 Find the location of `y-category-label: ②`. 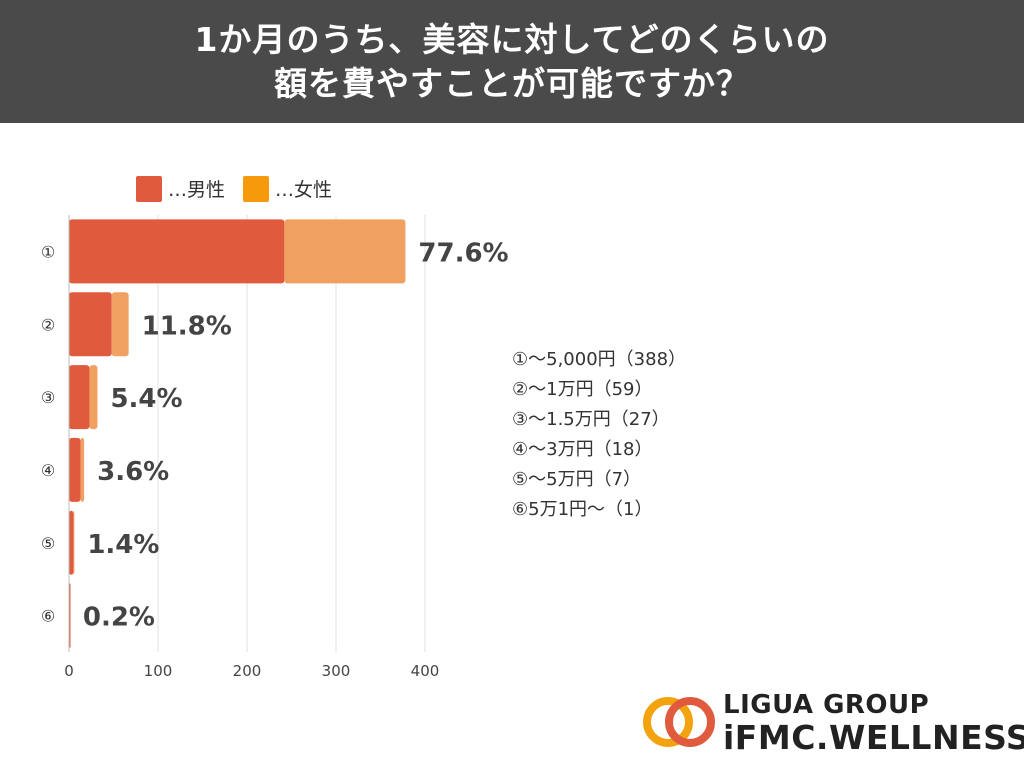

y-category-label: ② is located at coordinates (48, 324).